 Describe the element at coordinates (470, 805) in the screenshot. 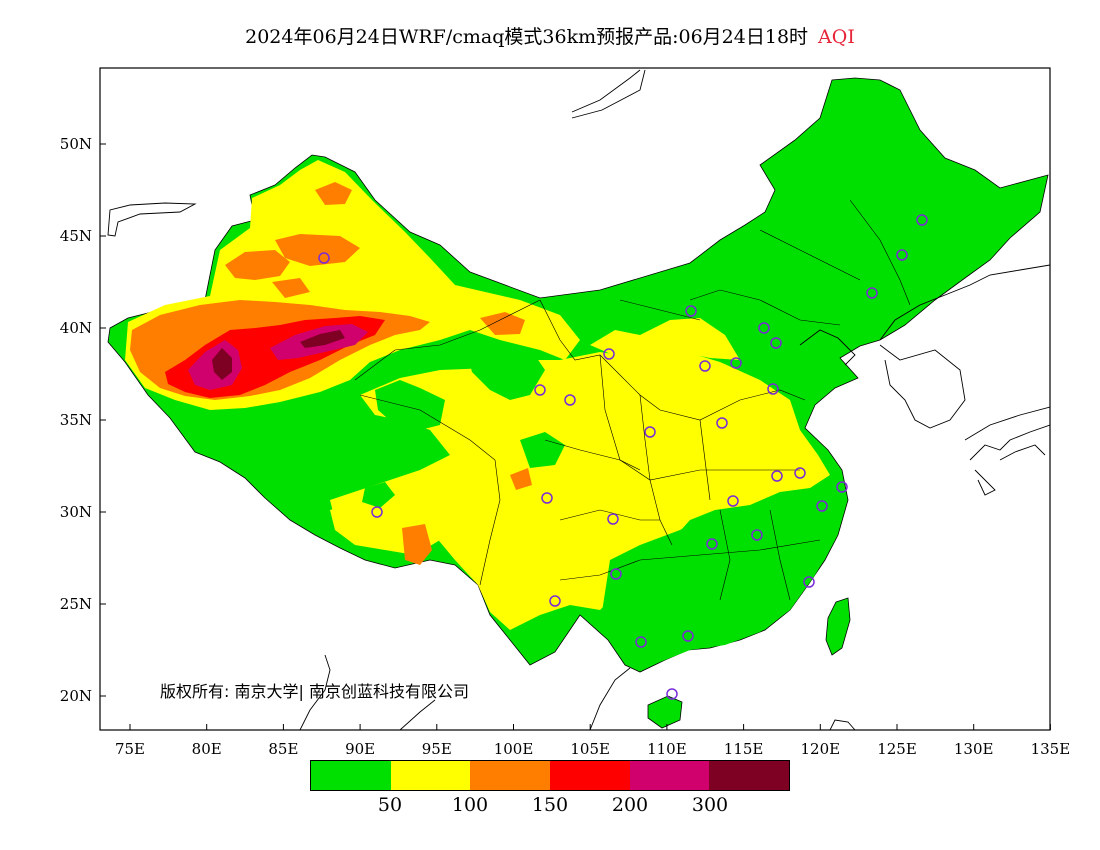

I see `legend-label: 100` at that location.